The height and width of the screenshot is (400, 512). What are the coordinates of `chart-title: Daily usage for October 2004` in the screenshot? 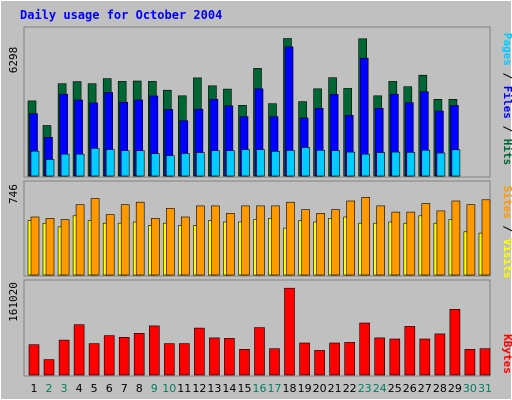 It's located at (121, 15).